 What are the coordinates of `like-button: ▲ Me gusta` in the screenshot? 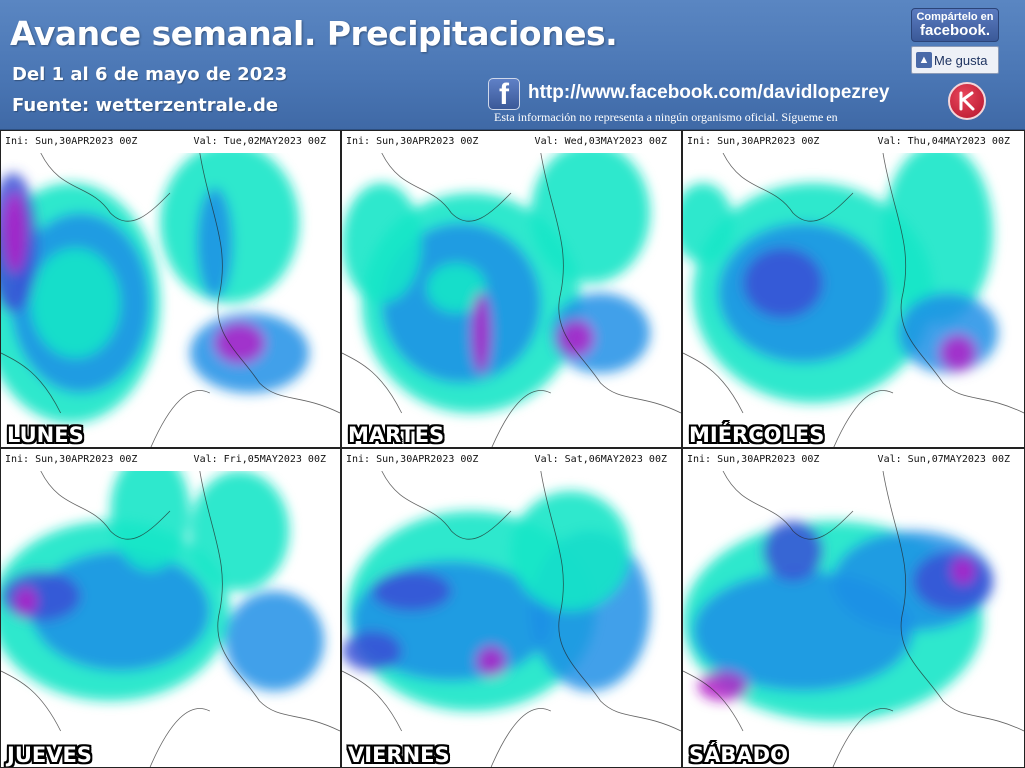 It's located at (955, 60).